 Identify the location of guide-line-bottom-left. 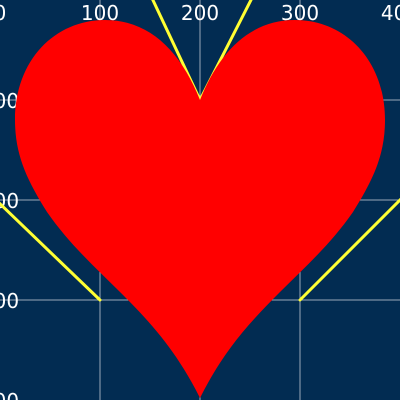
(51, 251).